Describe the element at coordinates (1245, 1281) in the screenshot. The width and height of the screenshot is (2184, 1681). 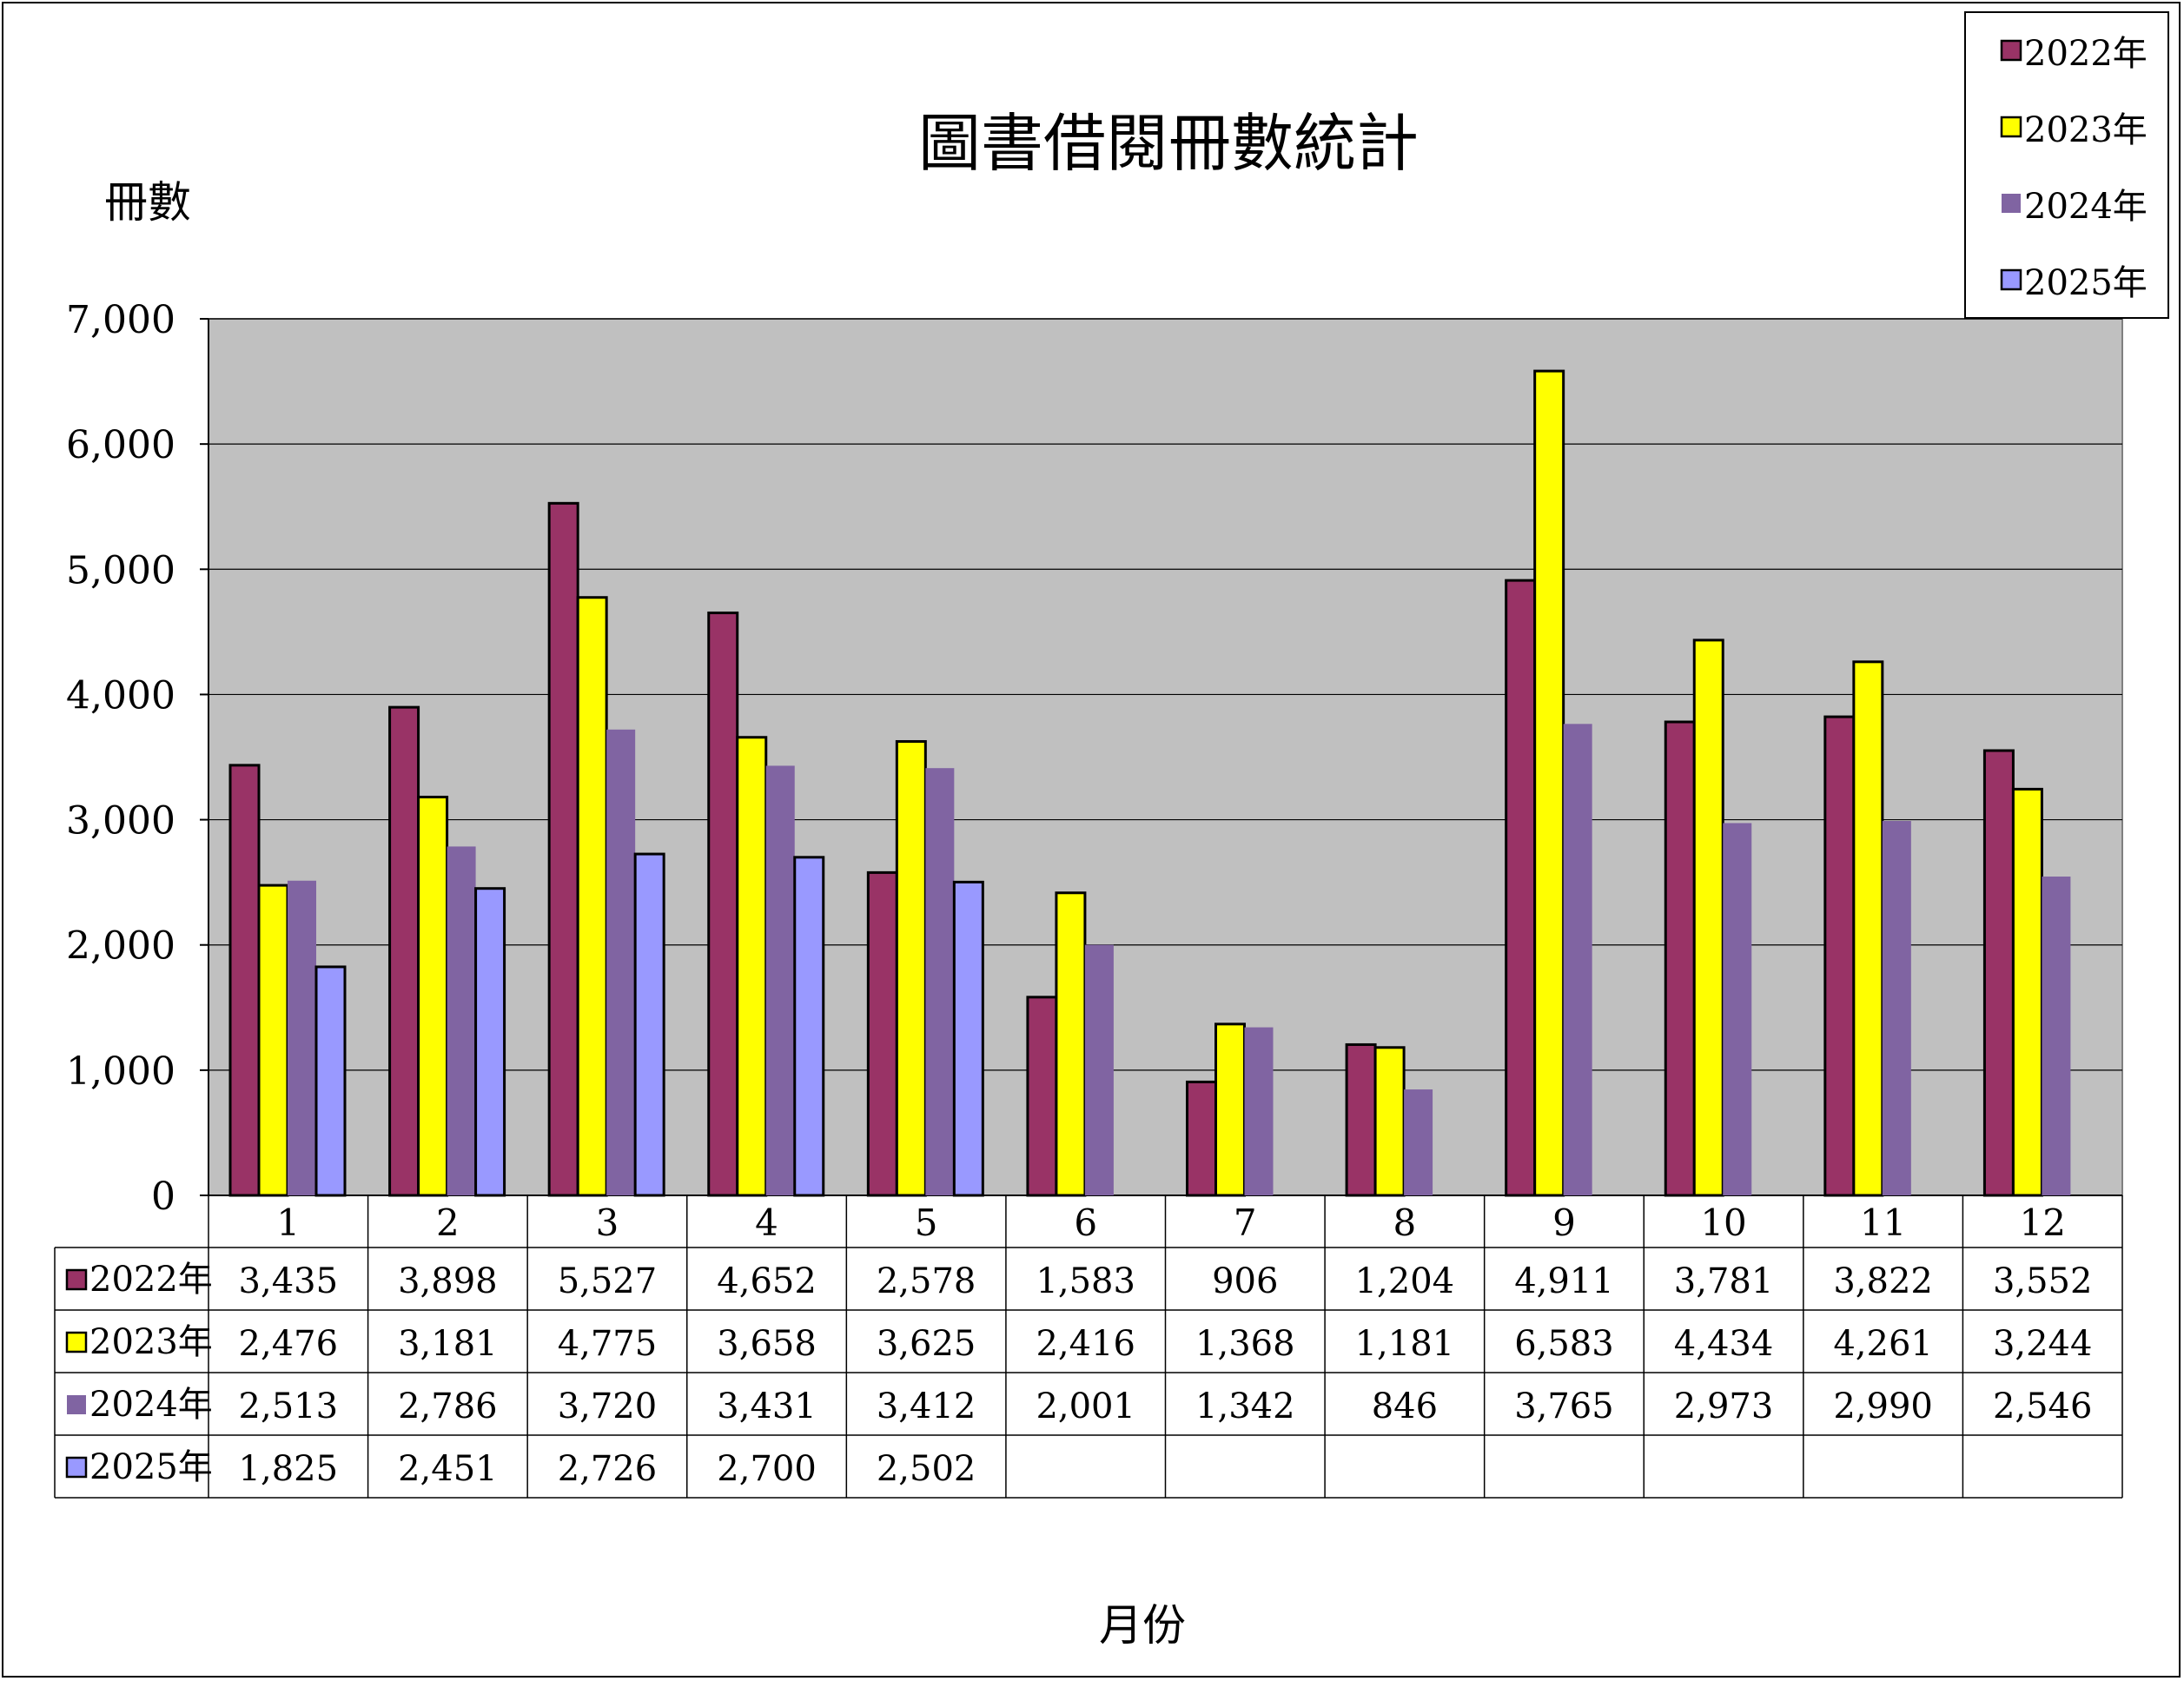
I see `data-label: 906` at that location.